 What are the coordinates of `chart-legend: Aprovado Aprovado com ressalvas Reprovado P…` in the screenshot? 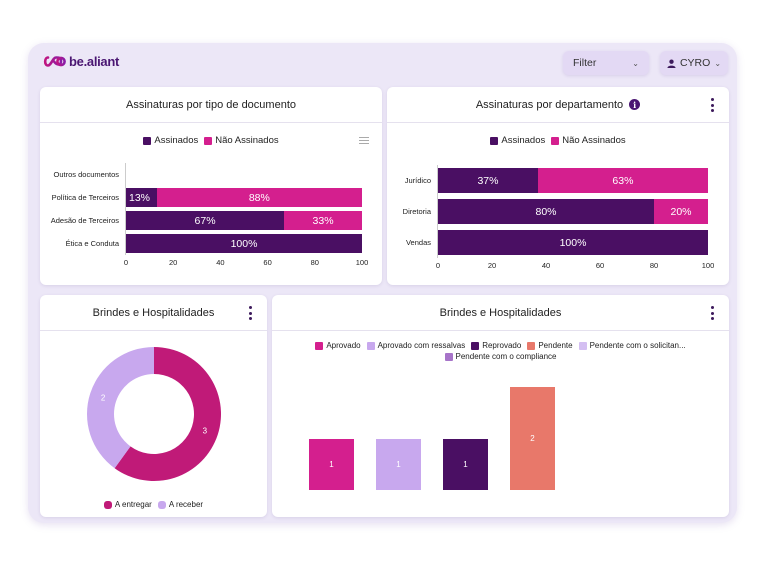 It's located at (501, 351).